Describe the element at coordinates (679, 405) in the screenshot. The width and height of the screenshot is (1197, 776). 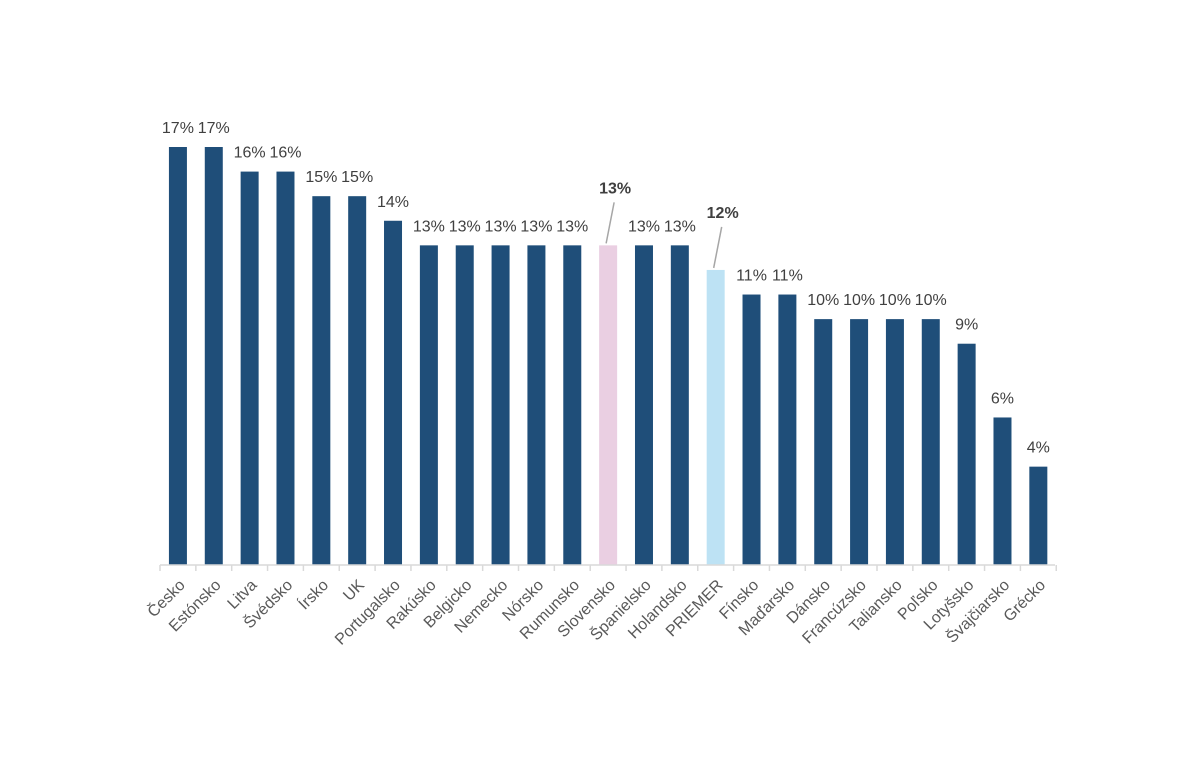
I see `bar-holandsko` at that location.